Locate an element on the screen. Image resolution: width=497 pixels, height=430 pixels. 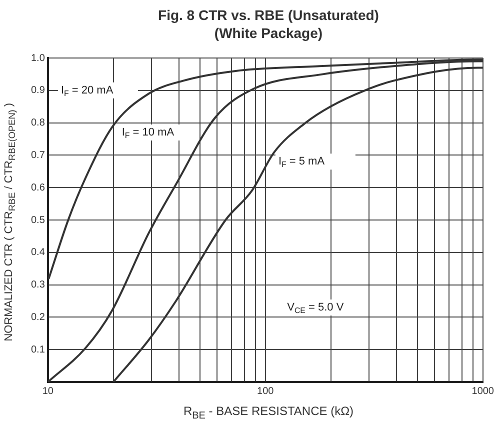
y-tick-label: 0.8 is located at coordinates (38, 123).